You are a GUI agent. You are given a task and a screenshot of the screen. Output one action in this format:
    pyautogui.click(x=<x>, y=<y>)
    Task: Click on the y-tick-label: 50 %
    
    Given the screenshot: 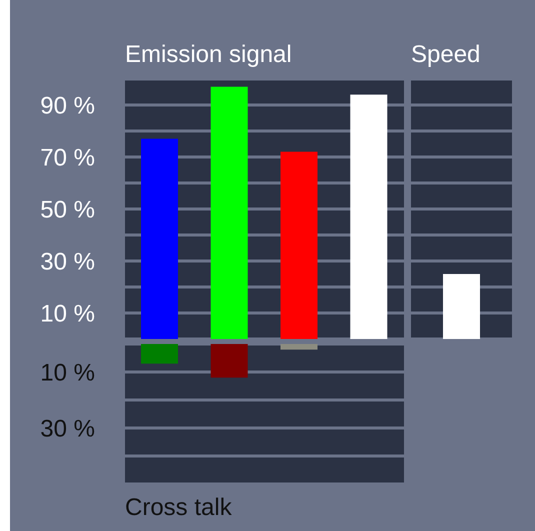 What is the action you would take?
    pyautogui.click(x=67, y=210)
    